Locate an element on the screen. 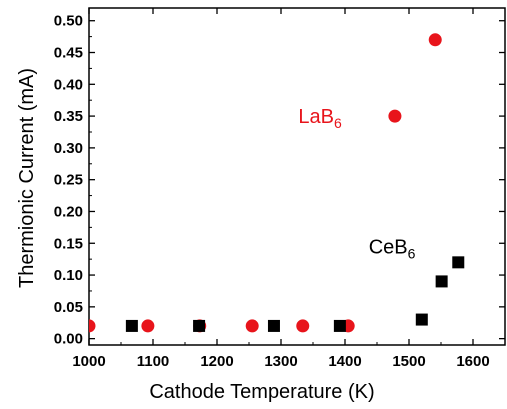  y-tick-label: 0.30 is located at coordinates (68, 148).